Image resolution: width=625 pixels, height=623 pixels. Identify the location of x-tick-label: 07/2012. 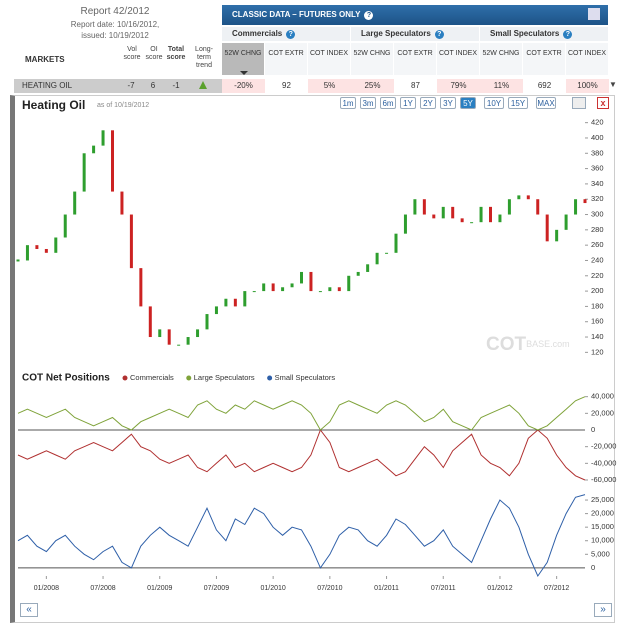
(556, 588).